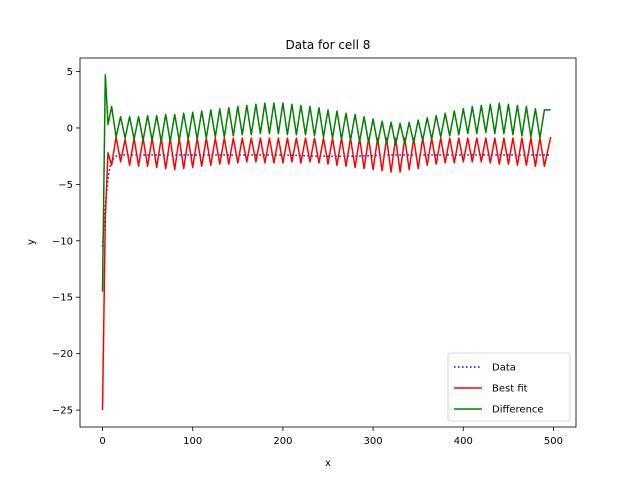 Image resolution: width=640 pixels, height=480 pixels. What do you see at coordinates (463, 441) in the screenshot?
I see `x-tick-label: 400` at bounding box center [463, 441].